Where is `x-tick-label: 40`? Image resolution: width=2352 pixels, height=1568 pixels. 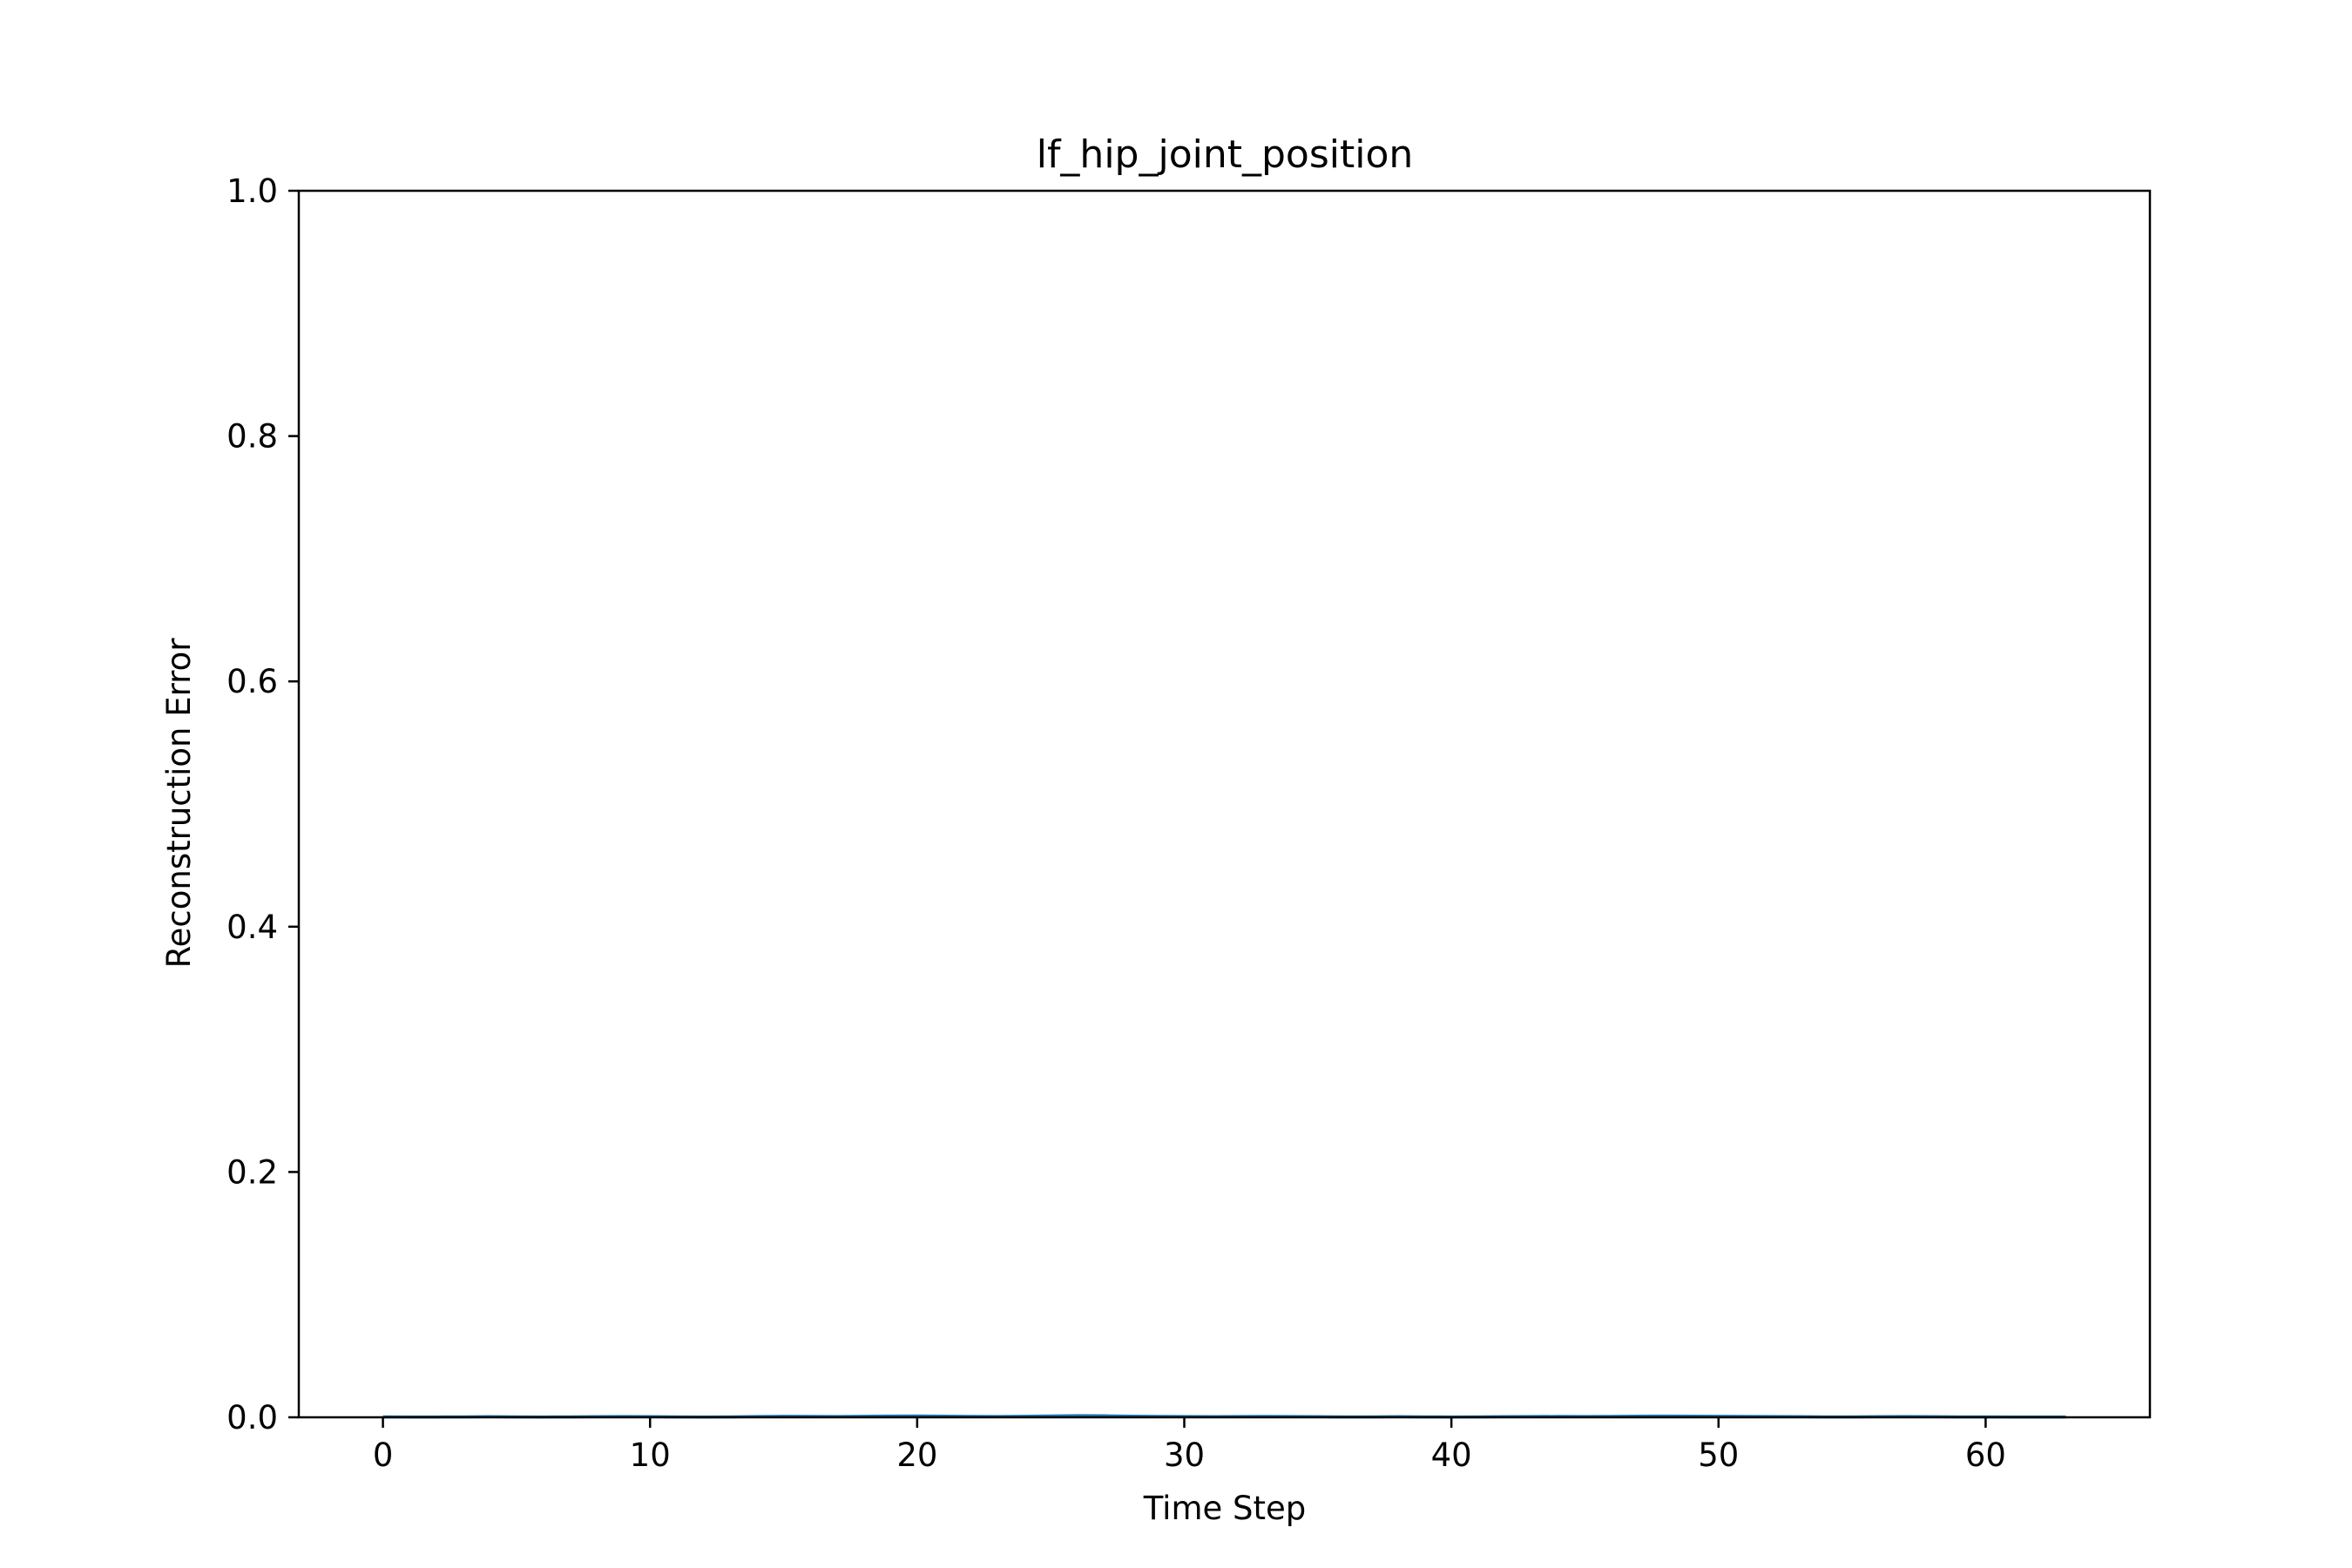 x-tick-label: 40 is located at coordinates (1451, 1455).